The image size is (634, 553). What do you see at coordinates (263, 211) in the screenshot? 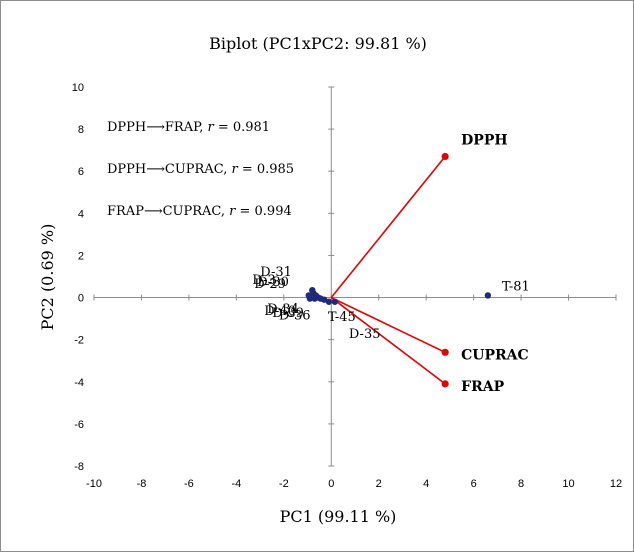
I see `annotation-value: = 0.994` at bounding box center [263, 211].